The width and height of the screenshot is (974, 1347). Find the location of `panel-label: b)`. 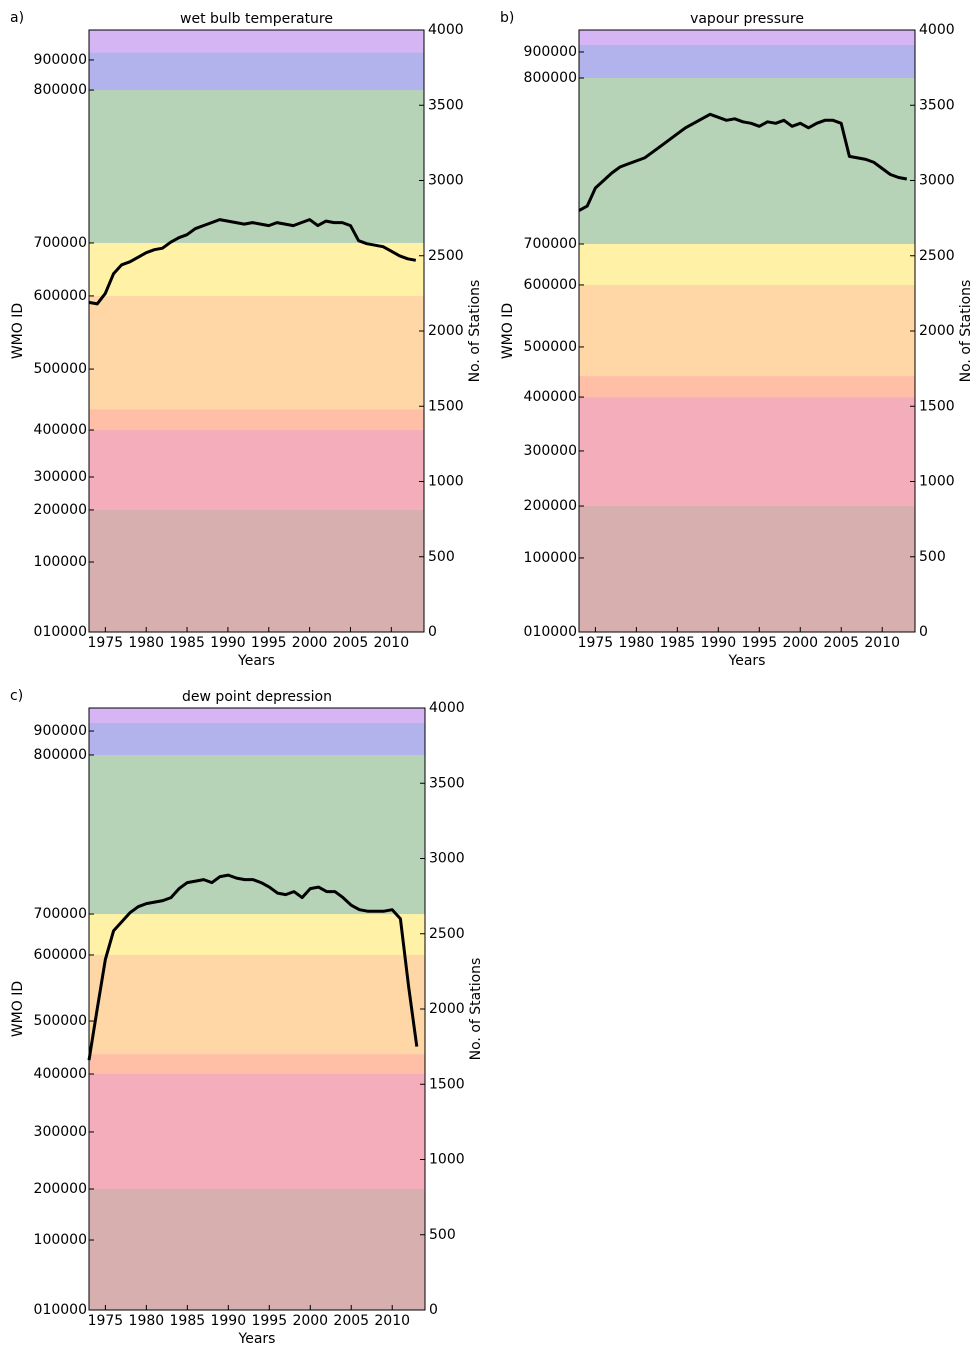

panel-label: b) is located at coordinates (507, 18).